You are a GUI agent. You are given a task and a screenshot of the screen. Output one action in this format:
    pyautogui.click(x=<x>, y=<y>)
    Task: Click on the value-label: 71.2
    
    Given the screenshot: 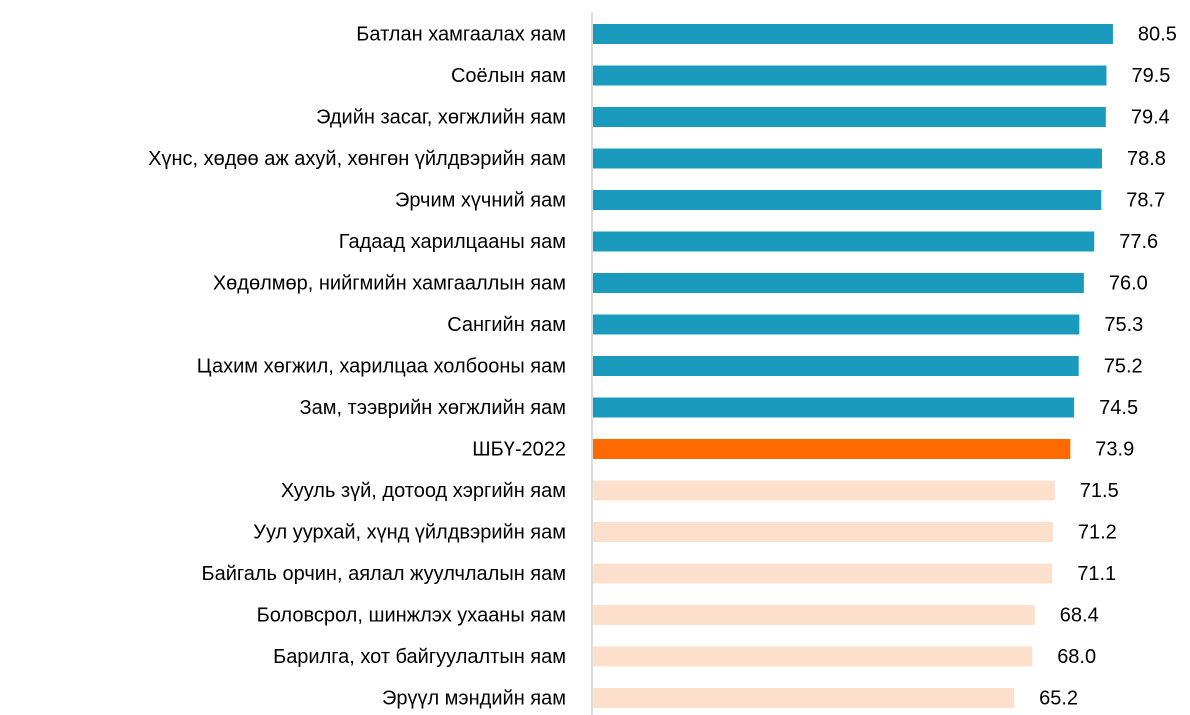 What is the action you would take?
    pyautogui.click(x=1097, y=532)
    